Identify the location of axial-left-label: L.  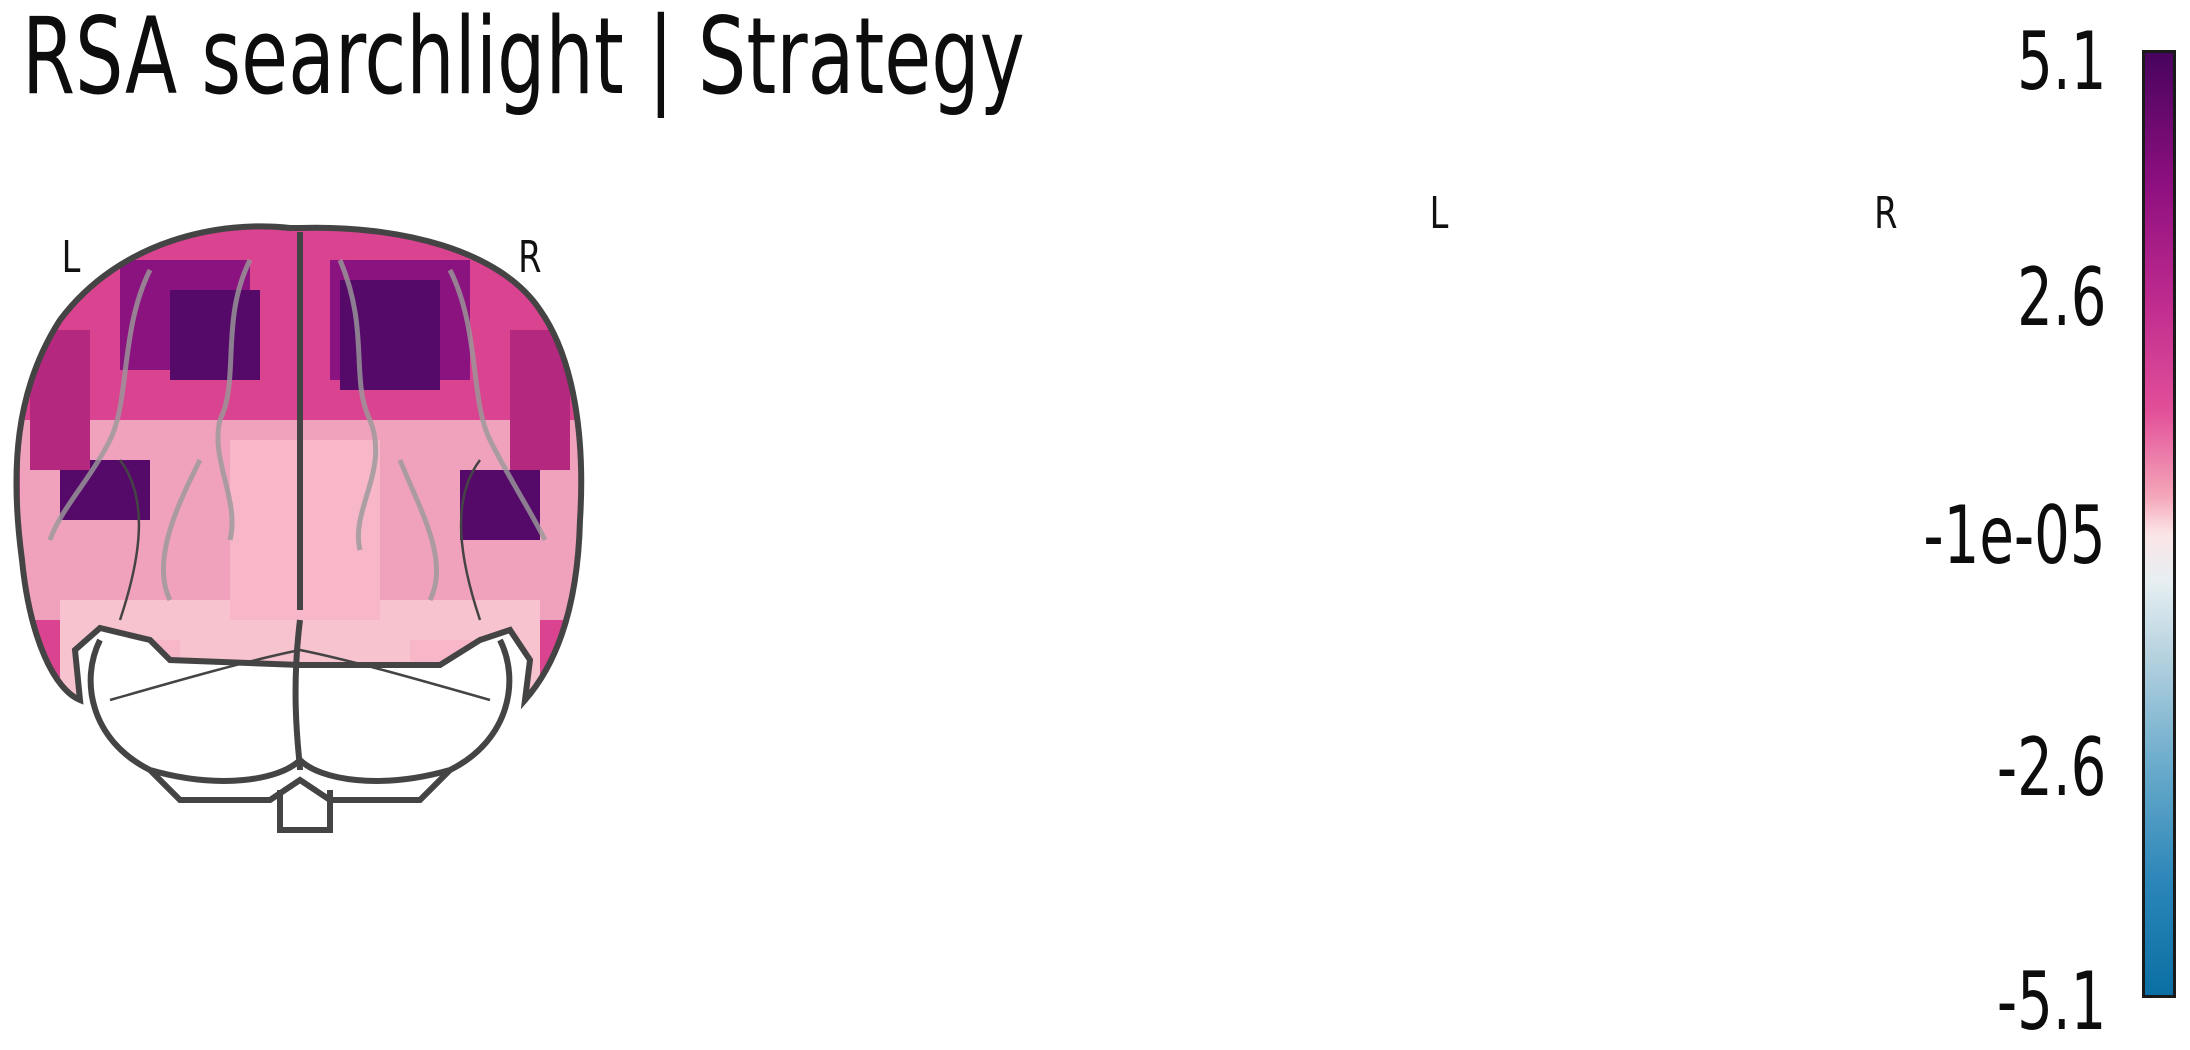
(1439, 213).